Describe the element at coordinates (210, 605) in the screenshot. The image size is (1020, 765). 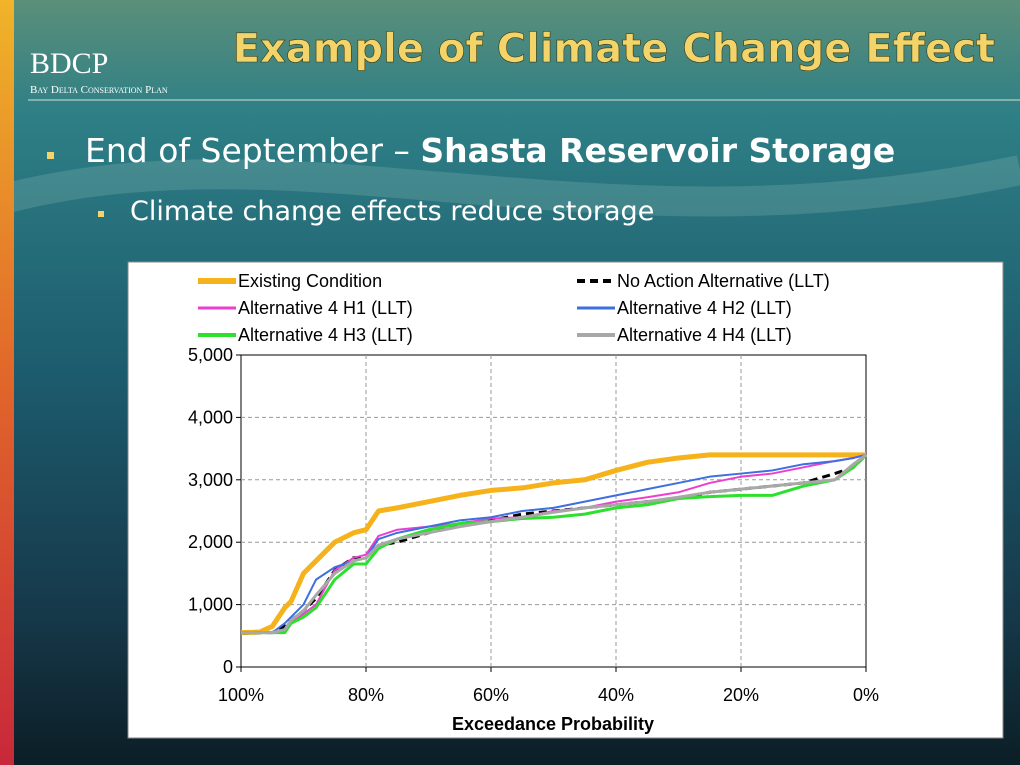
I see `y-tick-label: 1,000` at that location.